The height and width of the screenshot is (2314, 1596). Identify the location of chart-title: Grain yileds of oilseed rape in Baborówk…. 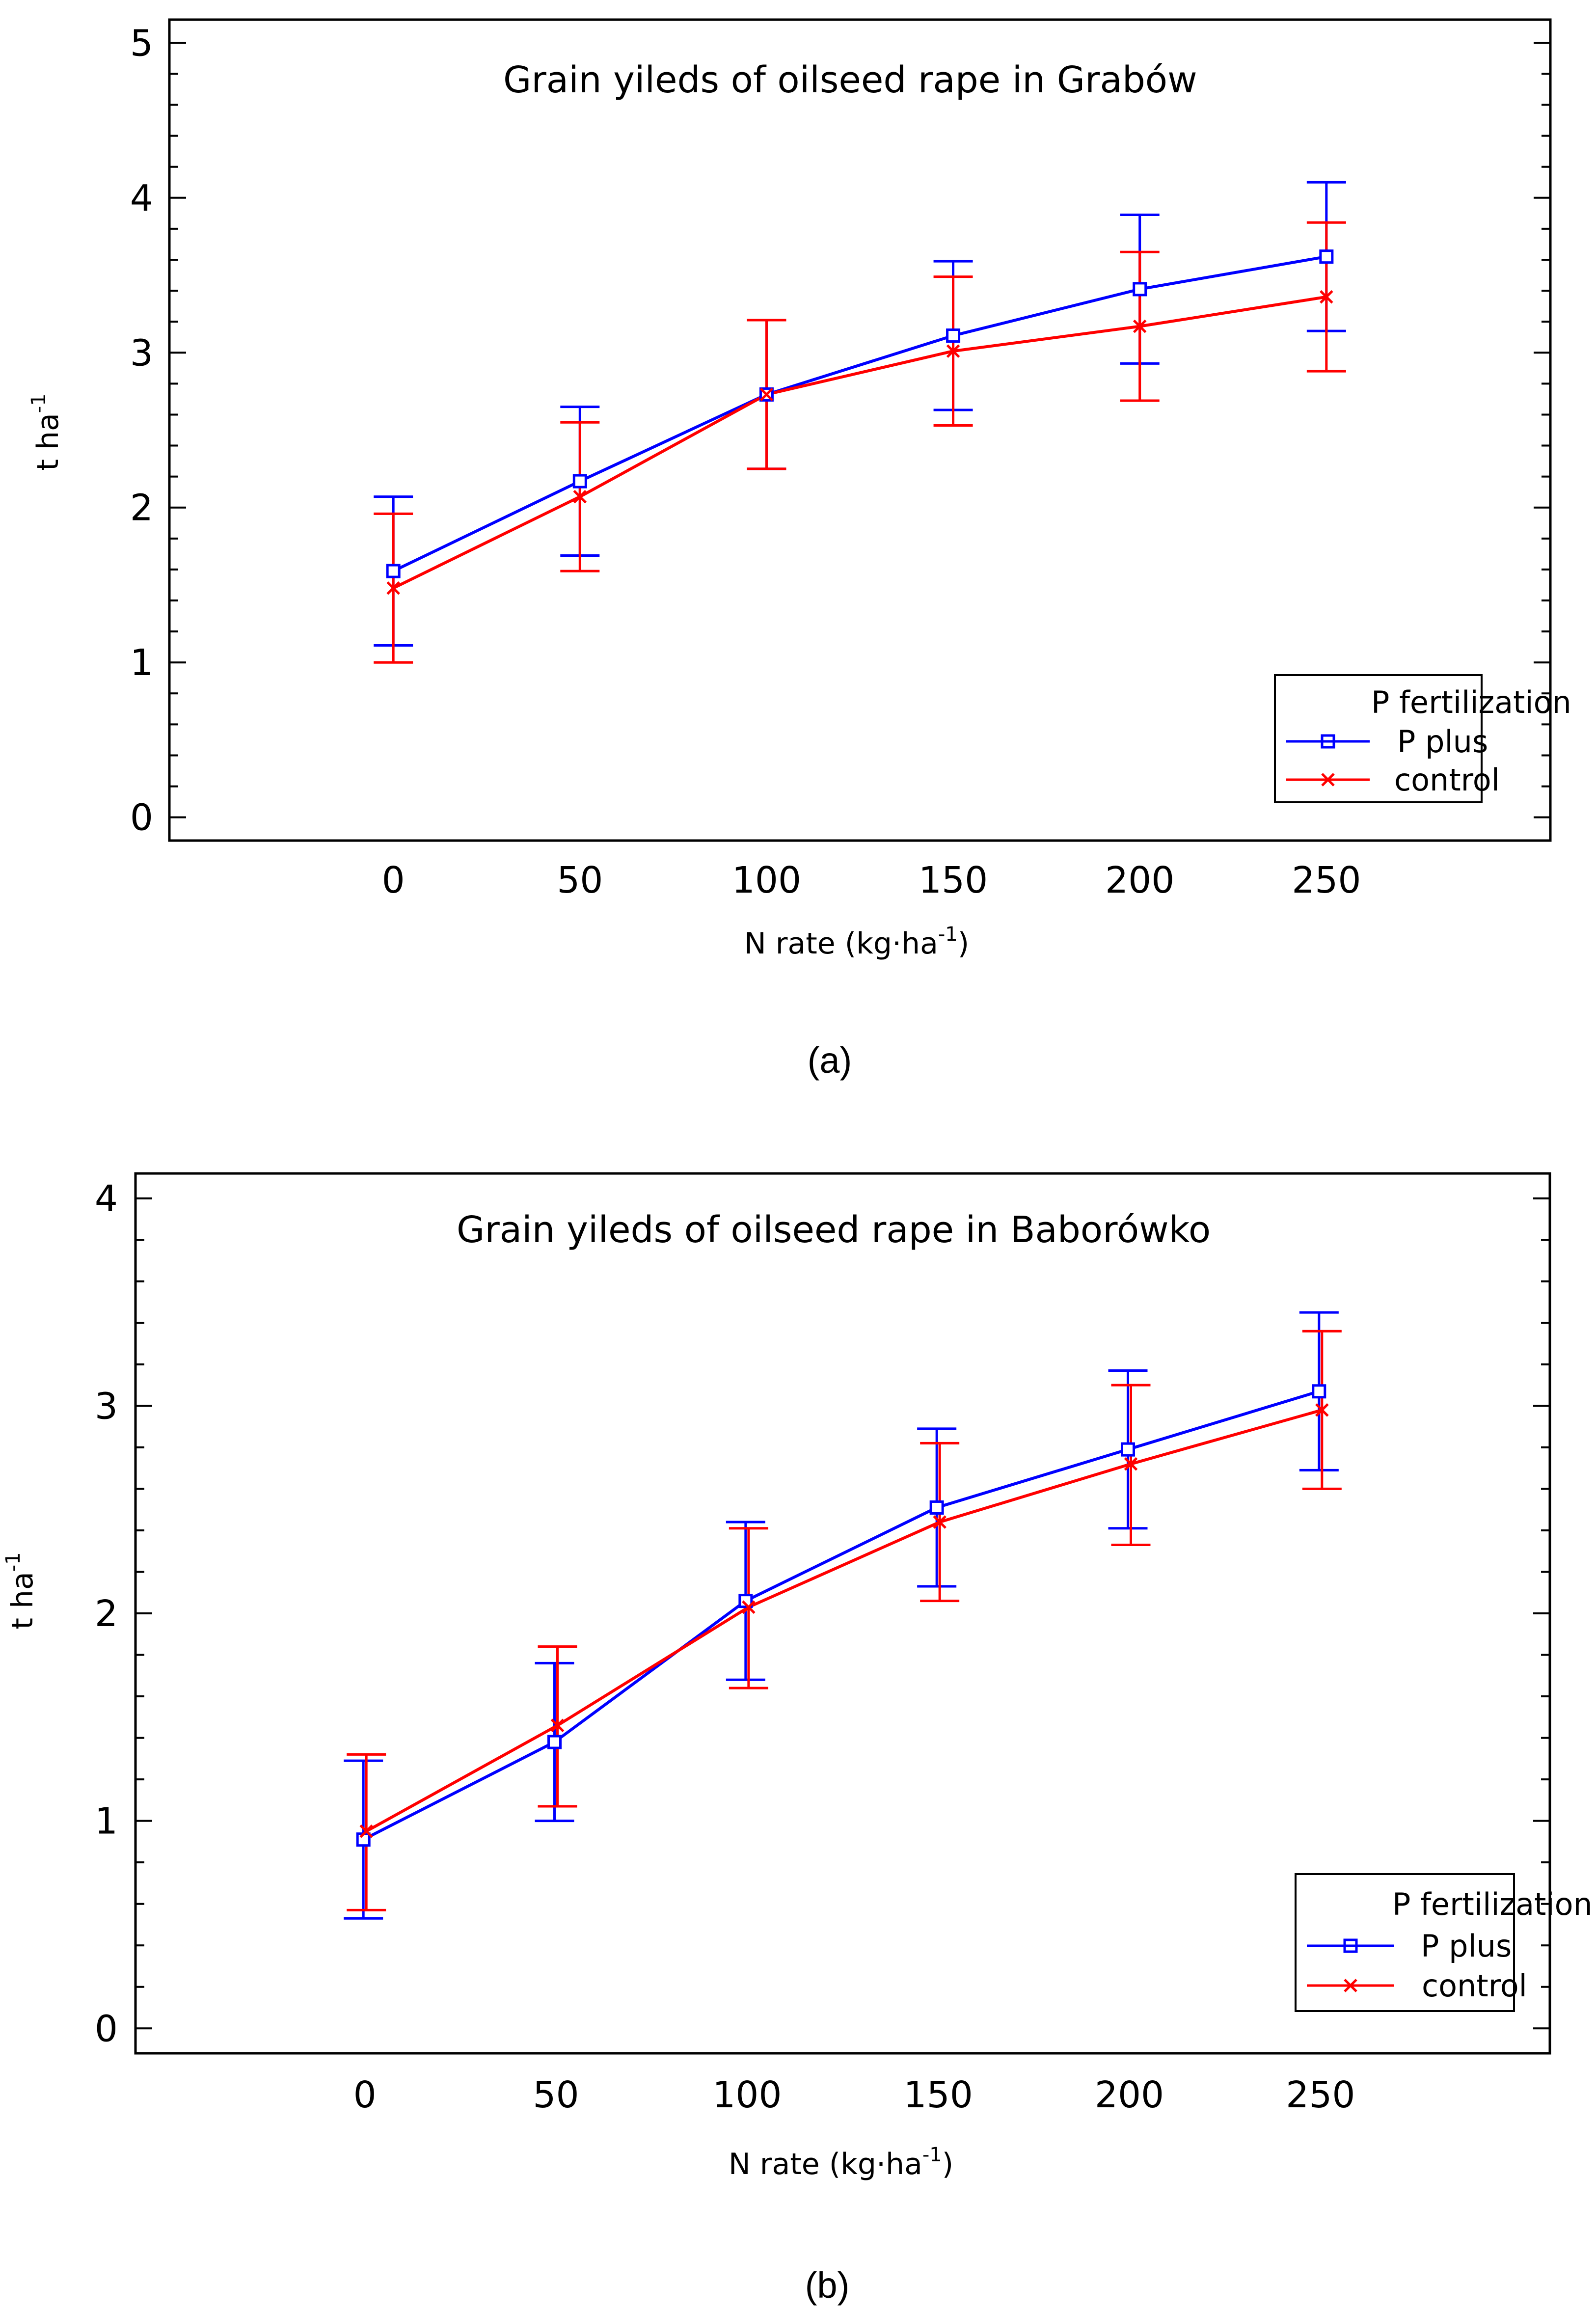
(834, 1230).